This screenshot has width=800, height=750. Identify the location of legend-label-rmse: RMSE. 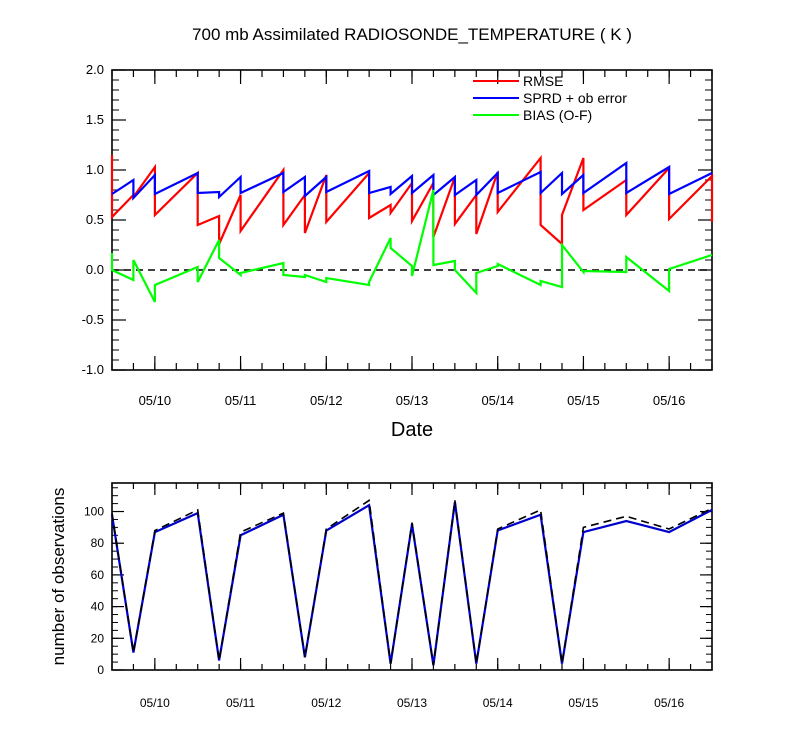
(543, 81).